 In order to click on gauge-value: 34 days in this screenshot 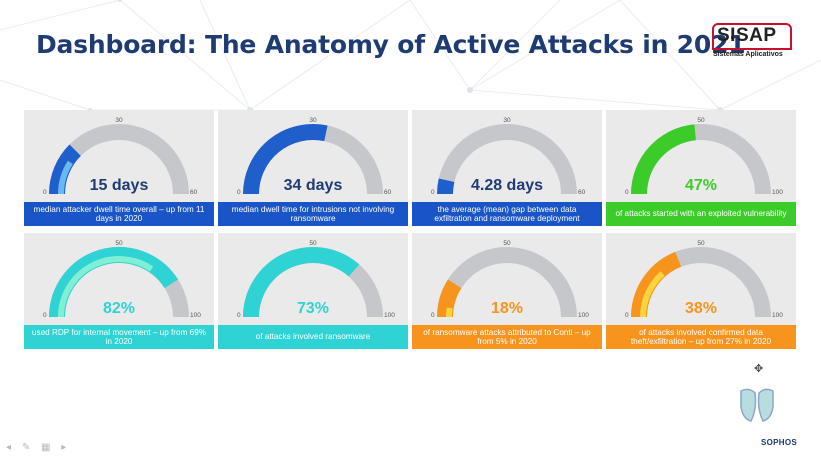, I will do `click(313, 185)`.